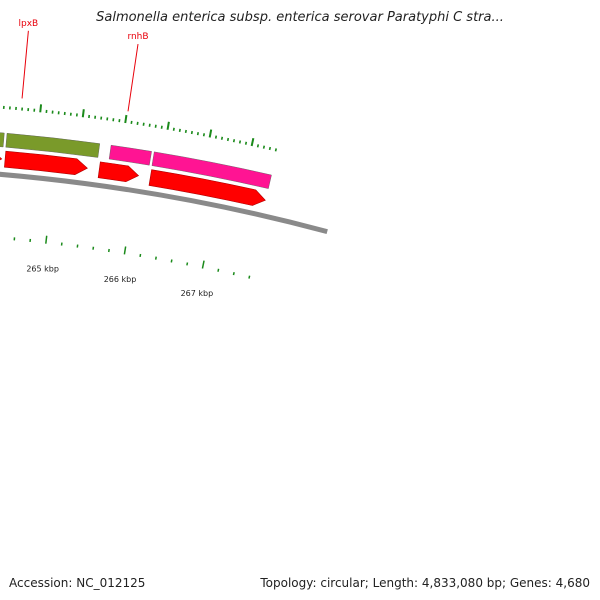 This screenshot has height=600, width=600. Describe the element at coordinates (120, 279) in the screenshot. I see `scale-label: 266 kbp` at that location.